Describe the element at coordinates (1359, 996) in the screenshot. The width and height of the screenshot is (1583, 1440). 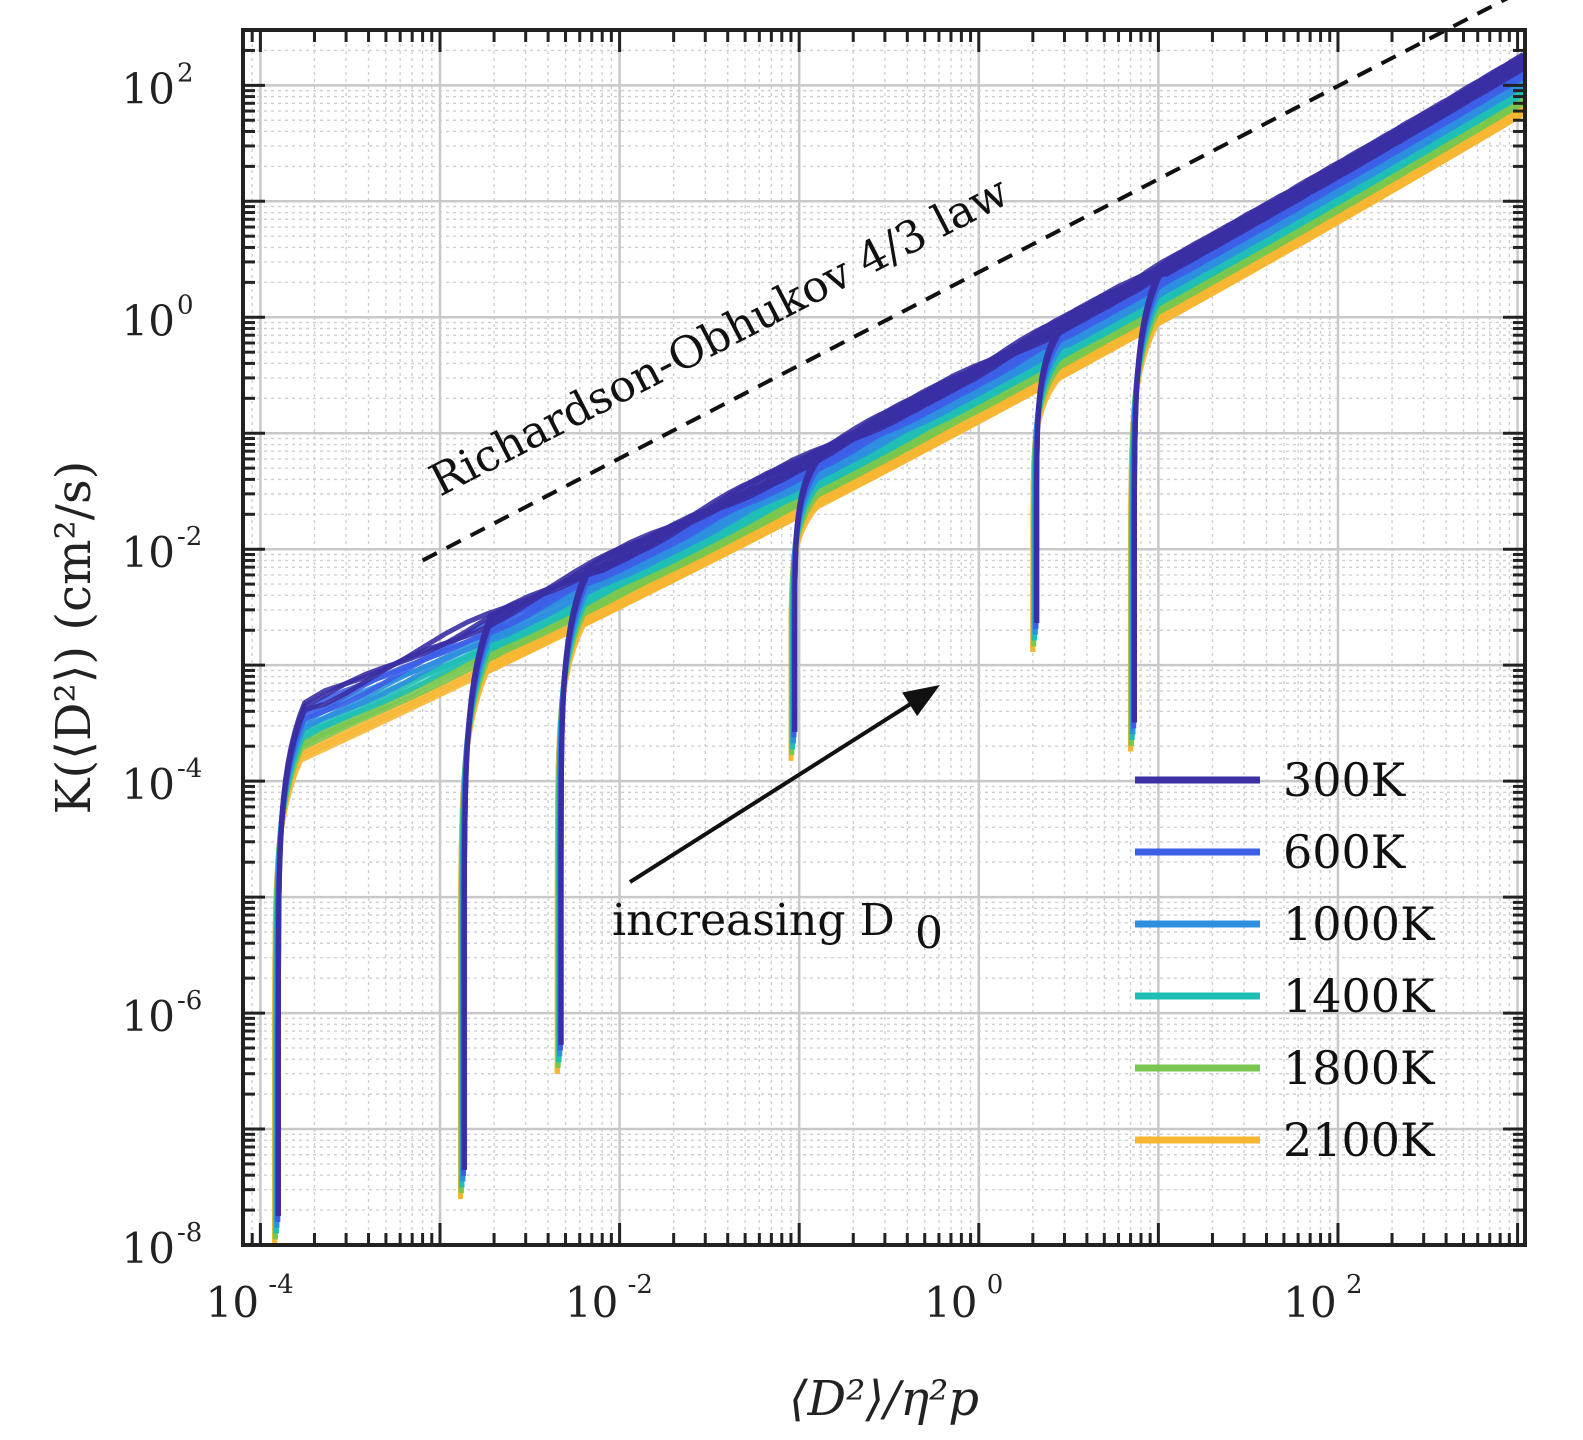
I see `legend-label-1400K: 1400K` at that location.